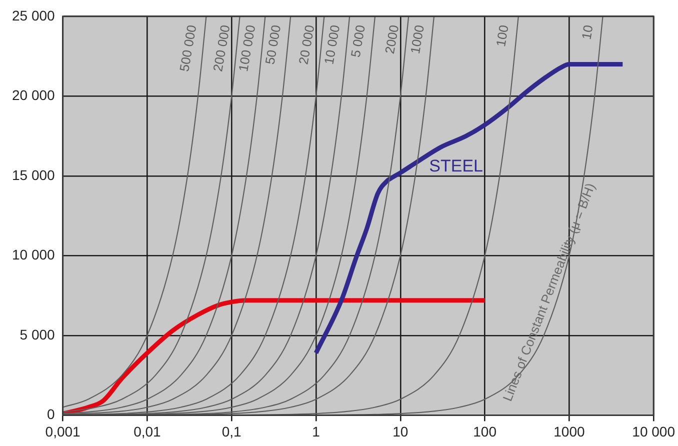  What do you see at coordinates (34, 95) in the screenshot?
I see `y-tick-label: 20 000` at bounding box center [34, 95].